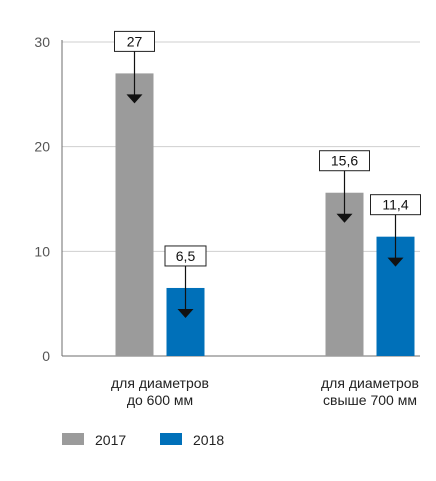 This screenshot has width=436, height=481. What do you see at coordinates (186, 256) in the screenshot?
I see `data-label: 6,5` at bounding box center [186, 256].